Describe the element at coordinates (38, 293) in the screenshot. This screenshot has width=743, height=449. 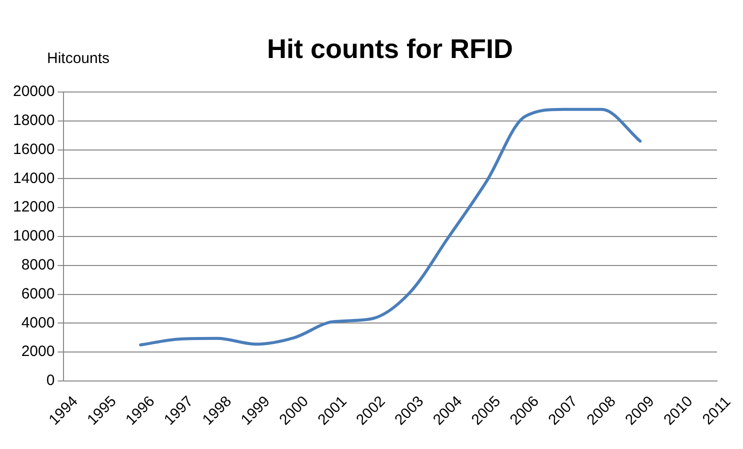
I see `y-tick-label: 6000` at that location.